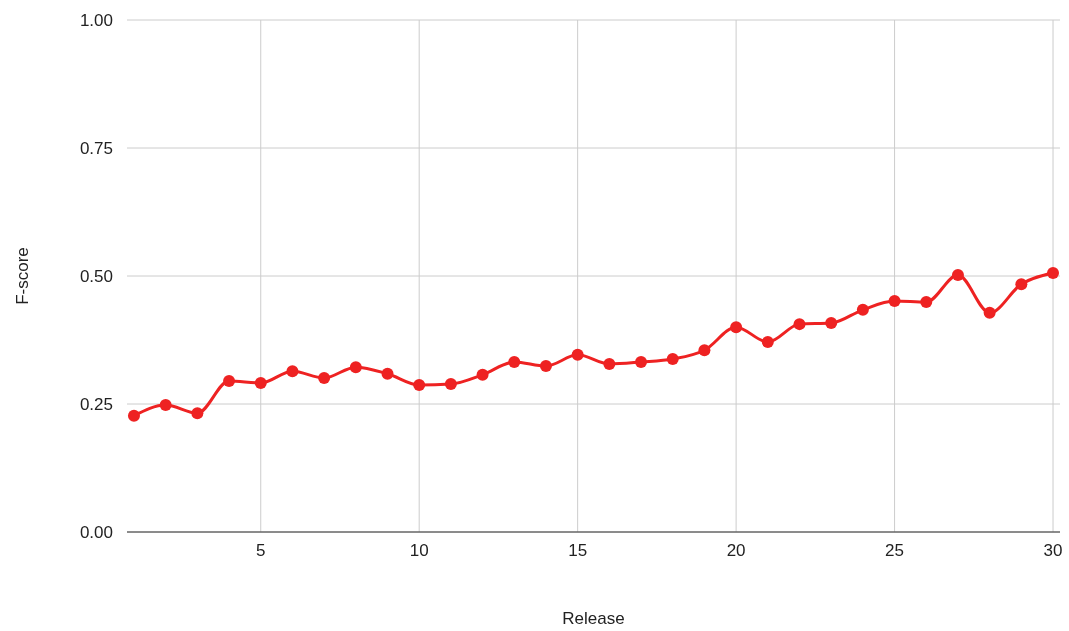  What do you see at coordinates (96, 532) in the screenshot?
I see `y-tick-label: 0.00` at bounding box center [96, 532].